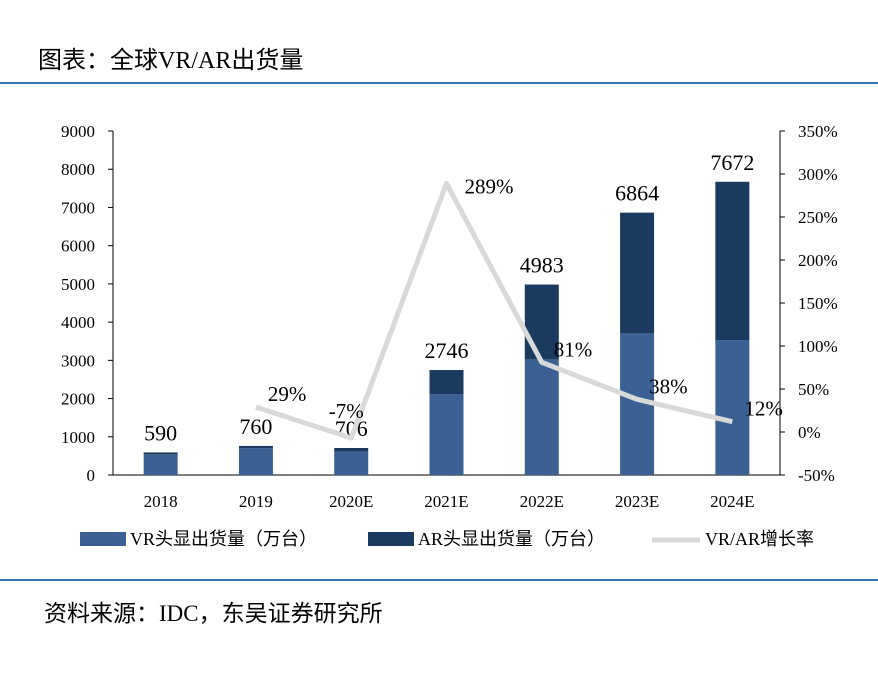 This screenshot has width=878, height=674. Describe the element at coordinates (809, 432) in the screenshot. I see `y2-tick-label: 0%` at that location.